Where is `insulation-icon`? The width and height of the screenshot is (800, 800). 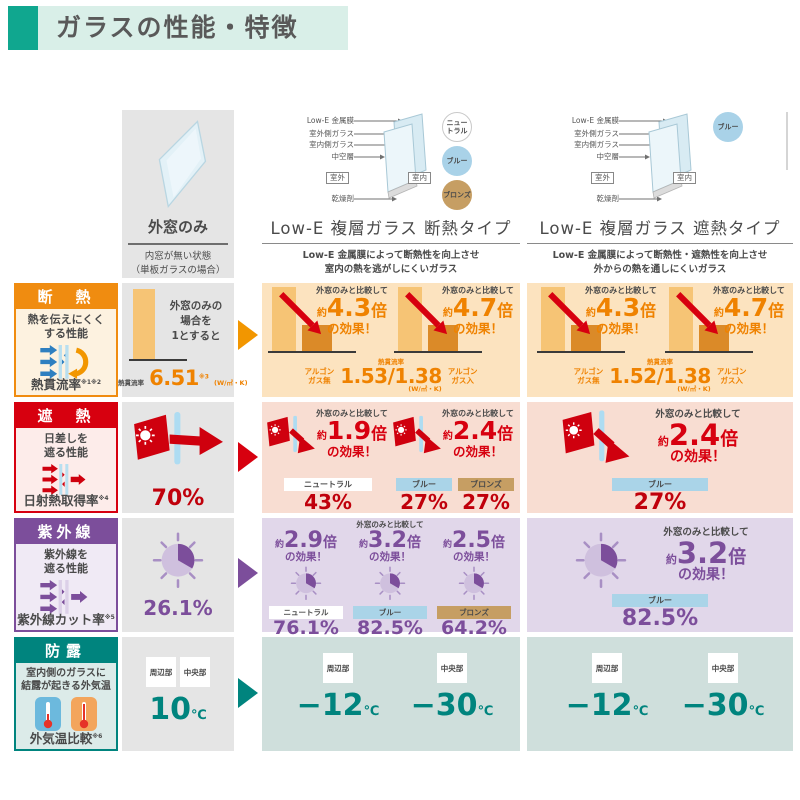 insulation-icon is located at coordinates (66, 362).